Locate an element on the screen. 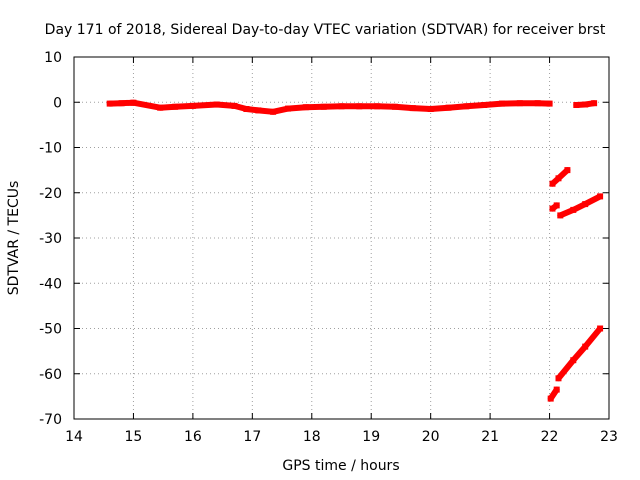 Image resolution: width=640 pixels, height=480 pixels. x-tick-label: 16 is located at coordinates (193, 437).